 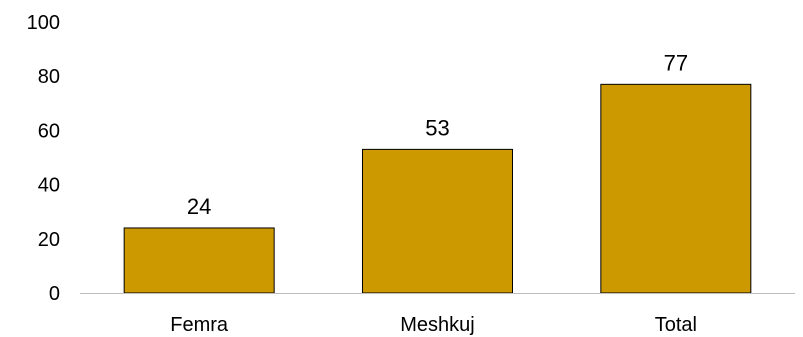 I want to click on bar-meshkuj, so click(x=437, y=221).